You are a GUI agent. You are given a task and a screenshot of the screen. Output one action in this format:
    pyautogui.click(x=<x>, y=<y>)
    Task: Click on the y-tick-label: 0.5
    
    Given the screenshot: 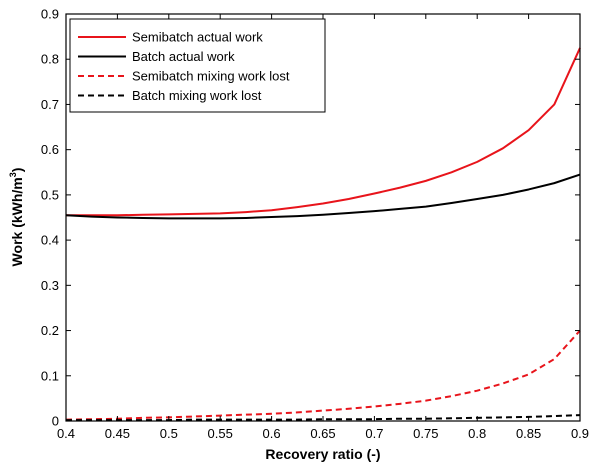 What is the action you would take?
    pyautogui.click(x=50, y=194)
    